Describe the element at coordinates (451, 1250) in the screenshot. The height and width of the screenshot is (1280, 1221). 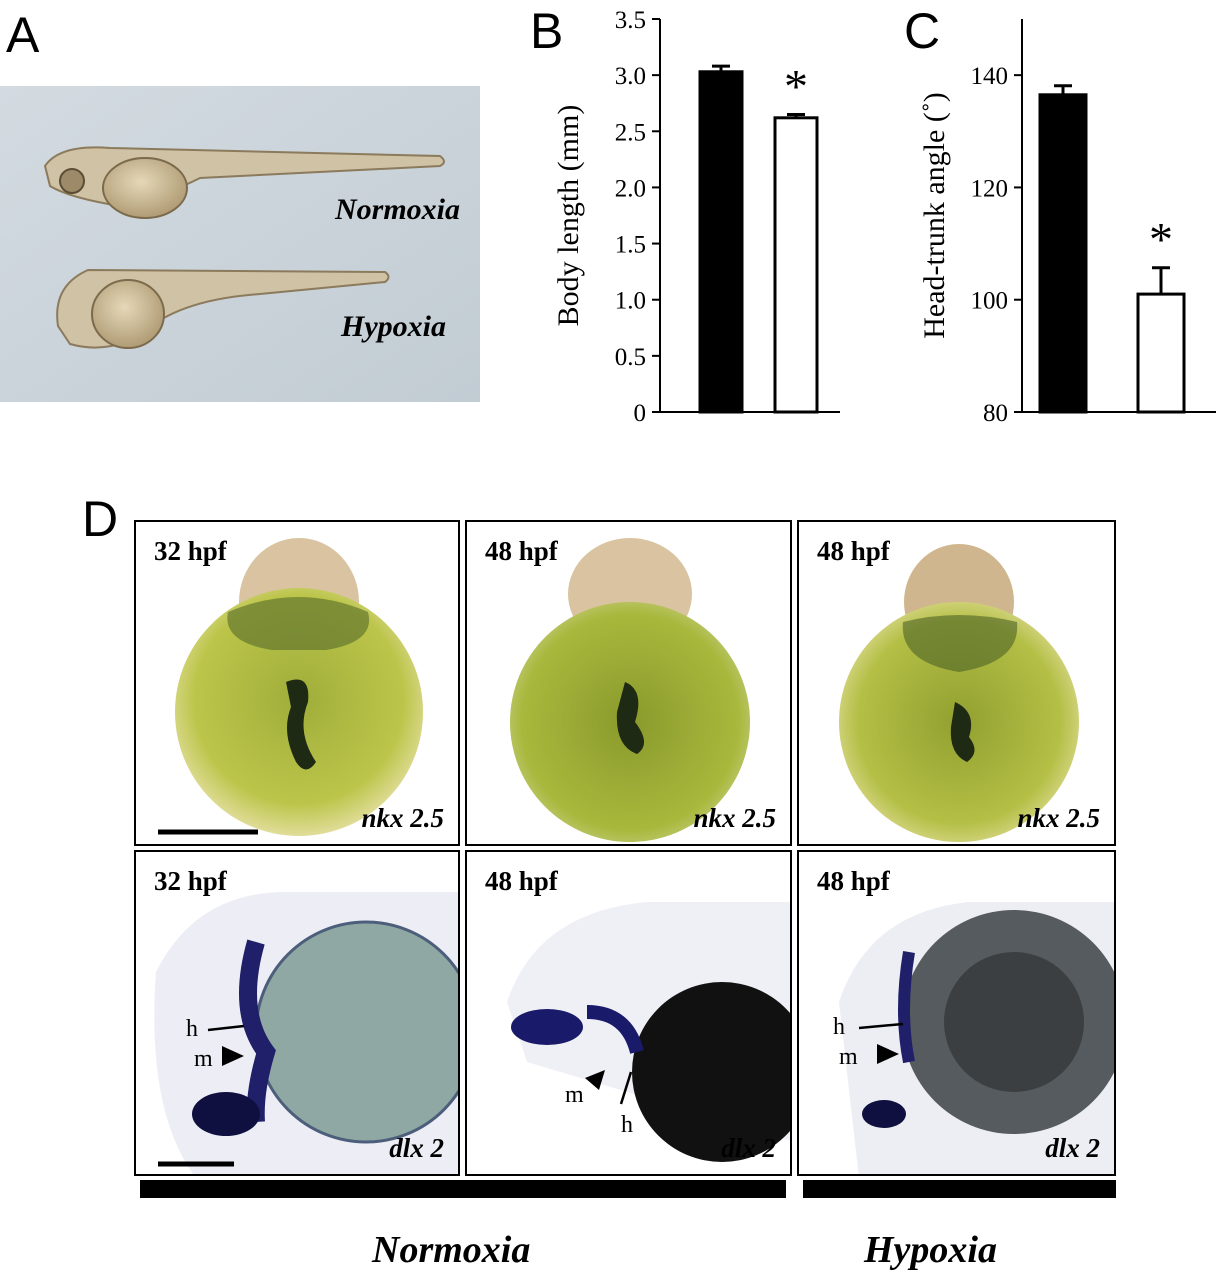
I see `group-label-normoxia: Normoxia` at that location.